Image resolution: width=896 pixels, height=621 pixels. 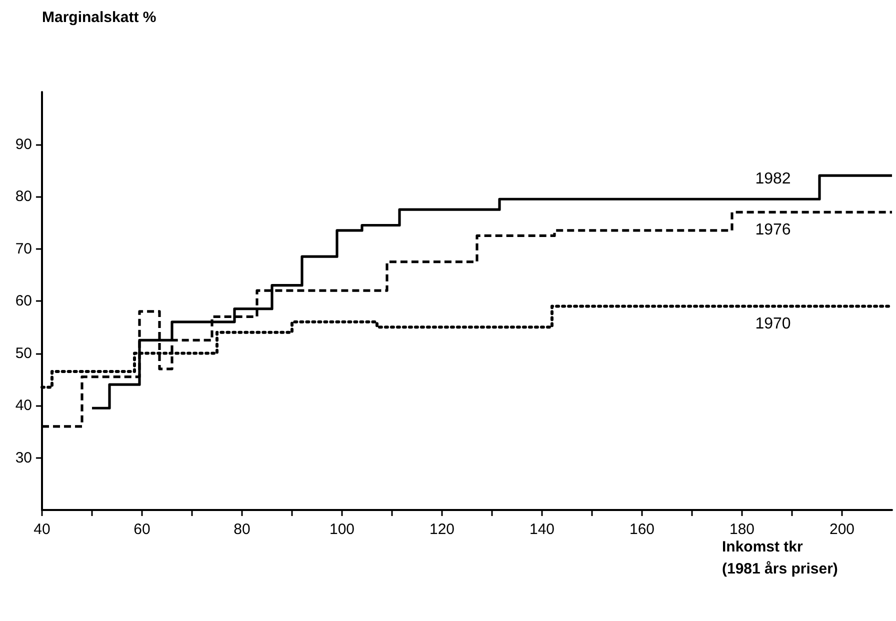 I want to click on series-label: 1976, so click(x=773, y=230).